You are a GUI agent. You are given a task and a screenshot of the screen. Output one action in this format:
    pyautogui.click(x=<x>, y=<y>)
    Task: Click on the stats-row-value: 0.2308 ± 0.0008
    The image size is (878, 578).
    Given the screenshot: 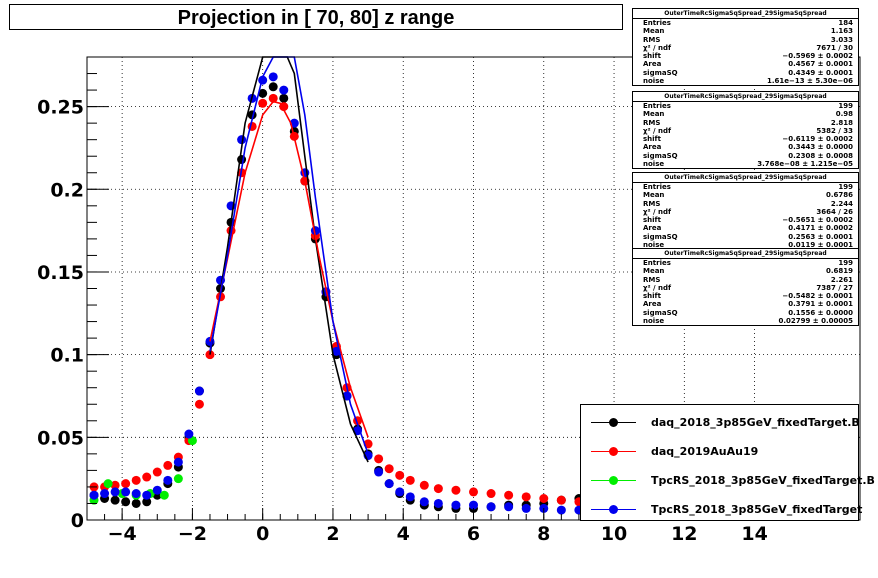 What is the action you would take?
    pyautogui.click(x=820, y=155)
    